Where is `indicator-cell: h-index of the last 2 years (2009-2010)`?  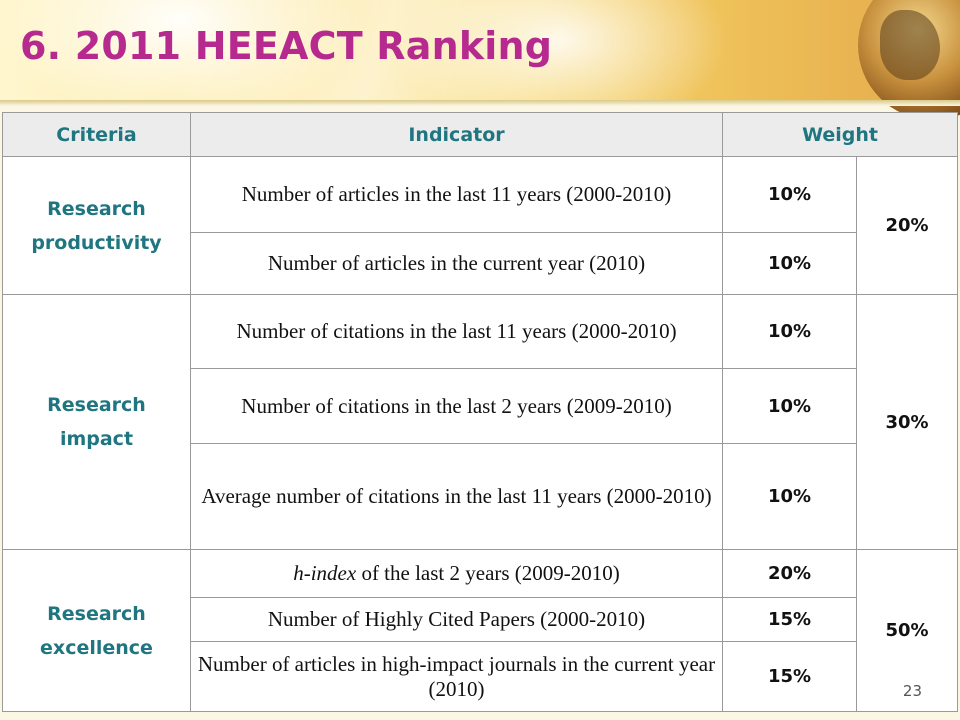
indicator-cell: h-index of the last 2 years (2009-2010) is located at coordinates (456, 573).